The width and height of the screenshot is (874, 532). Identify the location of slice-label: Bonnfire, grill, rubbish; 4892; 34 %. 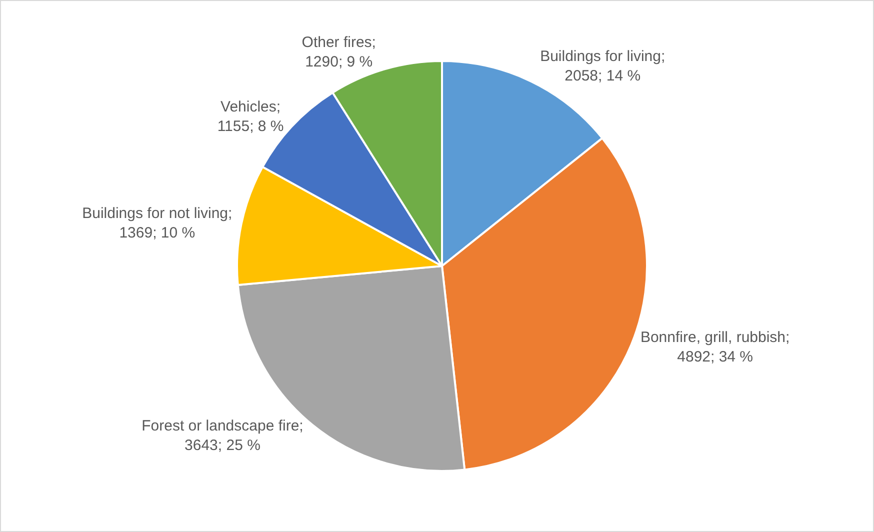
(715, 347).